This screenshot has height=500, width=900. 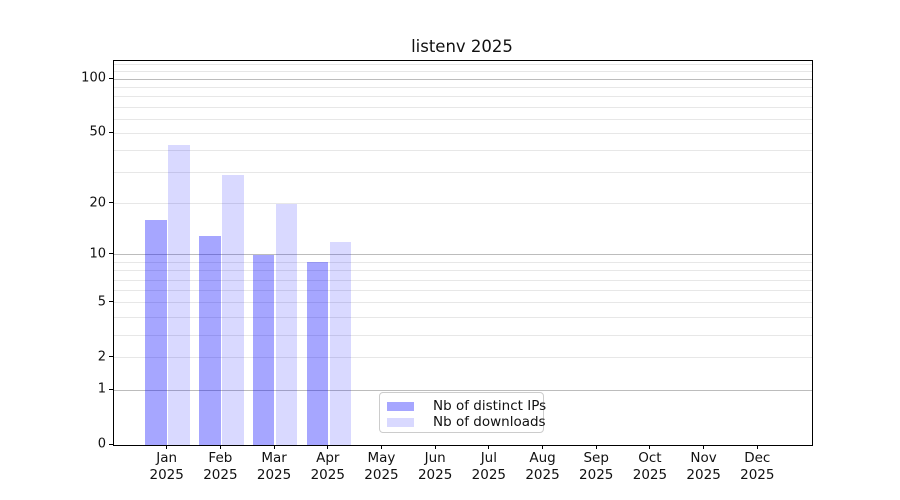 I want to click on legend-label: Nb of distinct IPs, so click(x=490, y=406).